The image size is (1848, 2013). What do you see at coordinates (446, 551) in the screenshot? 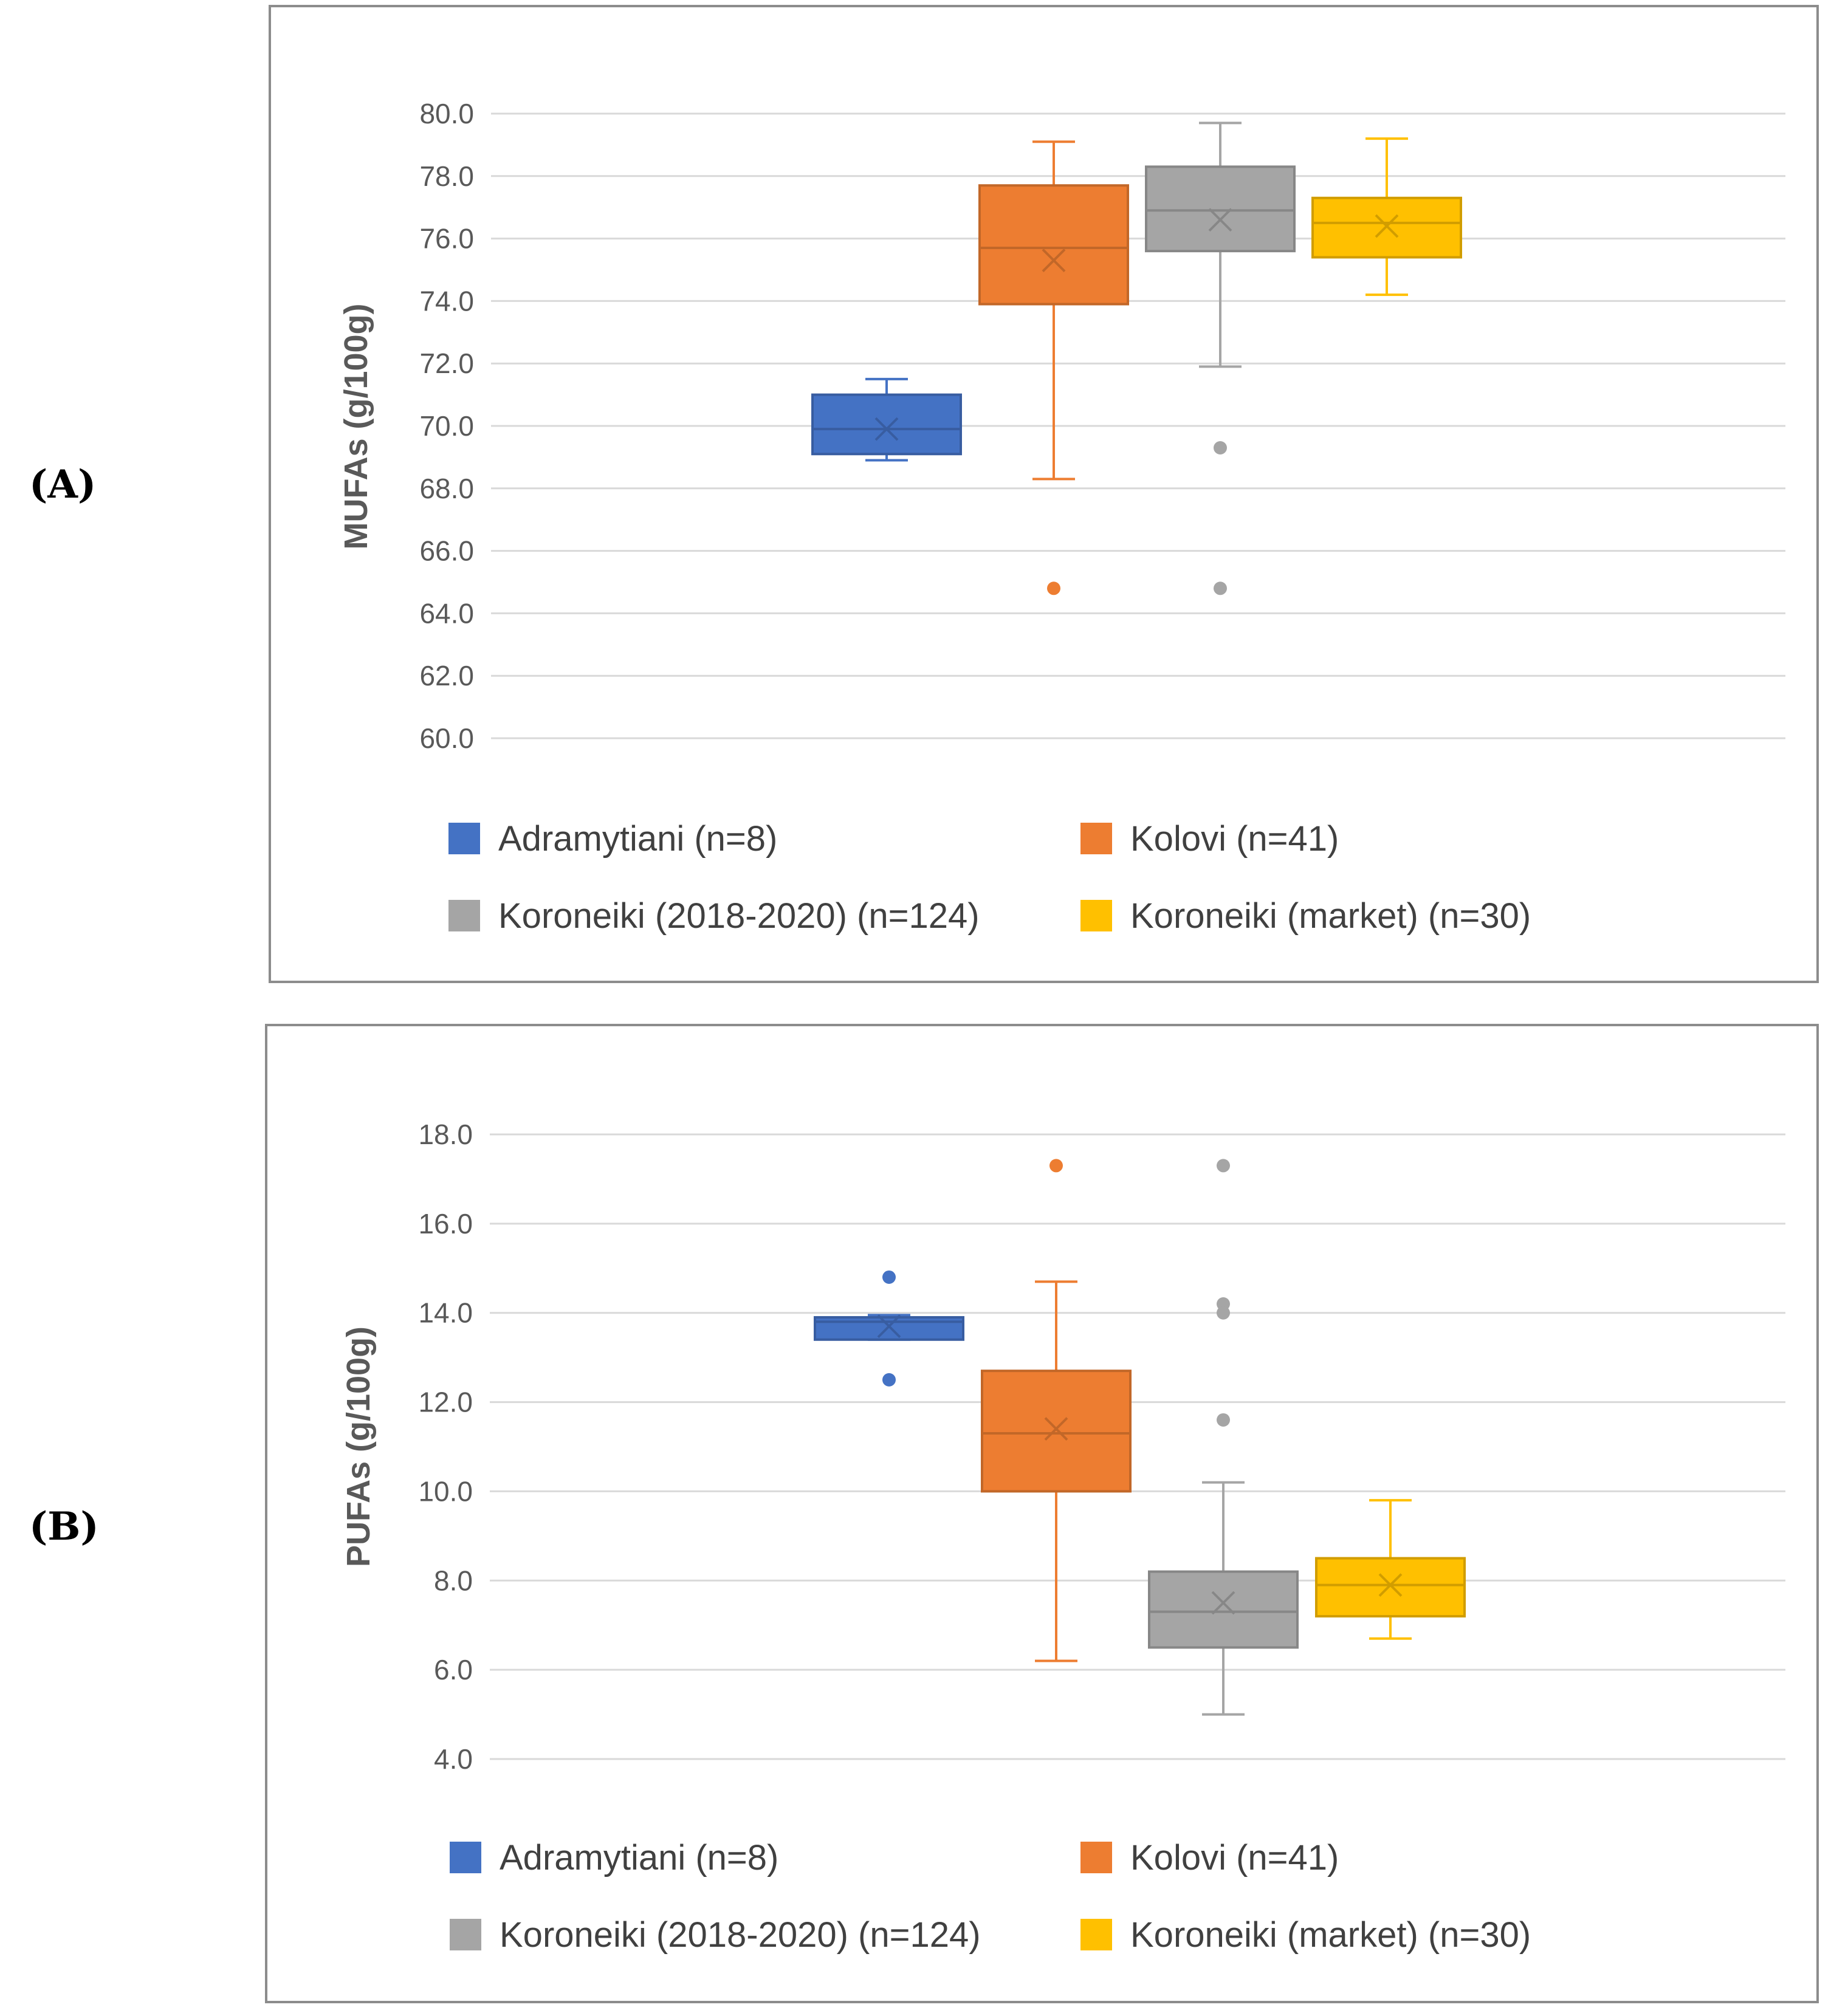
I see `y-tick-label: 66.0` at bounding box center [446, 551].